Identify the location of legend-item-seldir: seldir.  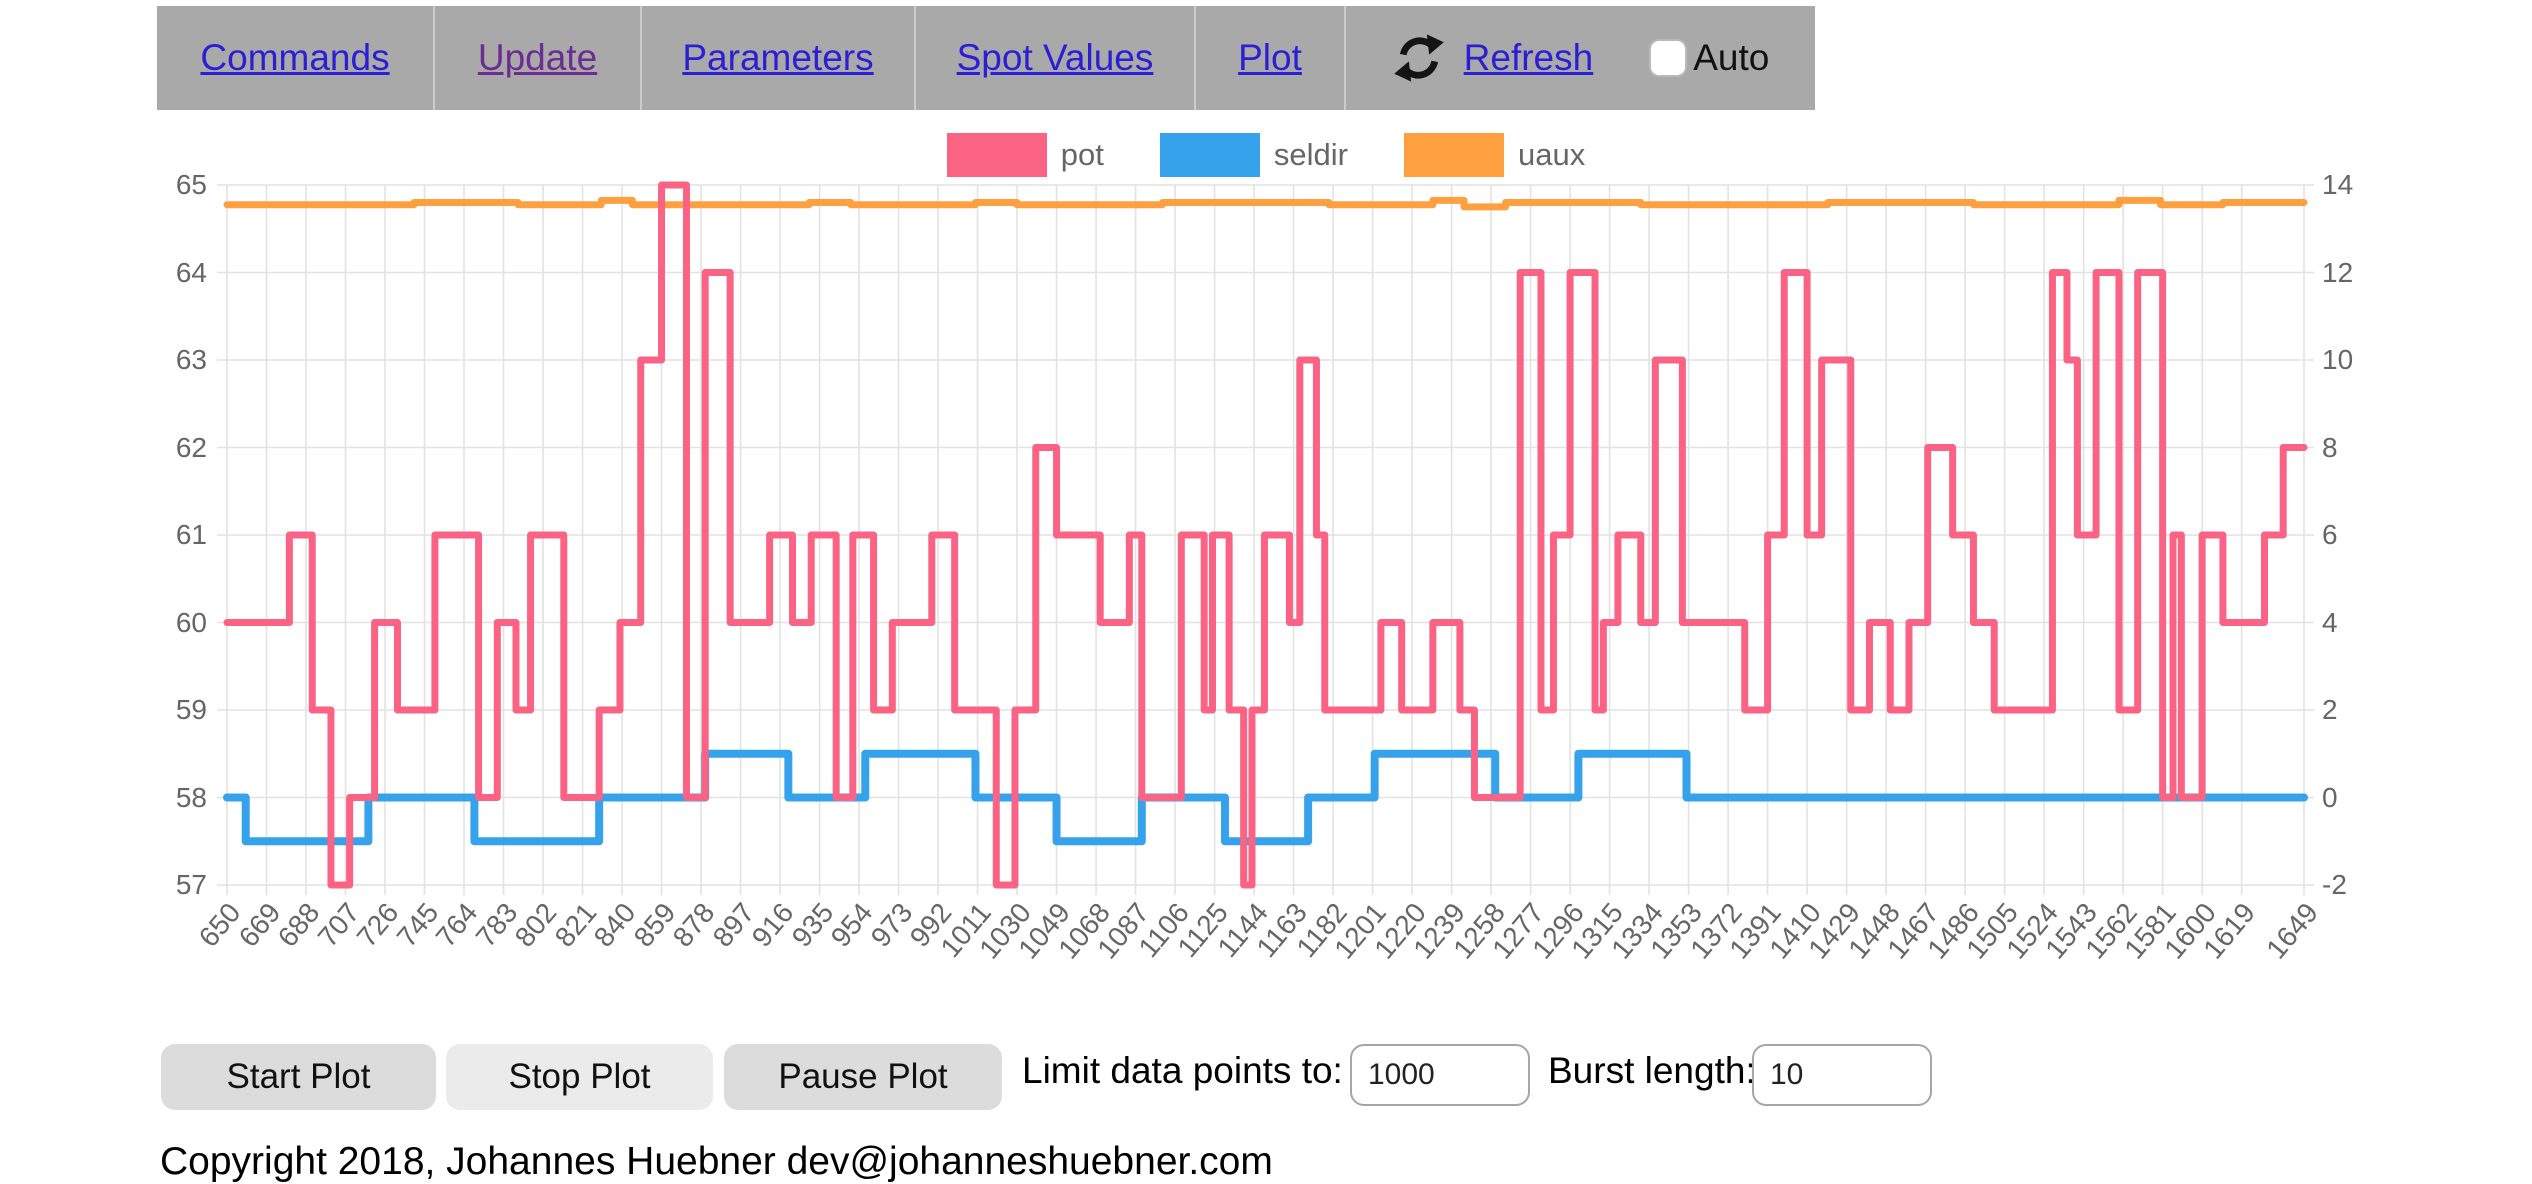
(1253, 155).